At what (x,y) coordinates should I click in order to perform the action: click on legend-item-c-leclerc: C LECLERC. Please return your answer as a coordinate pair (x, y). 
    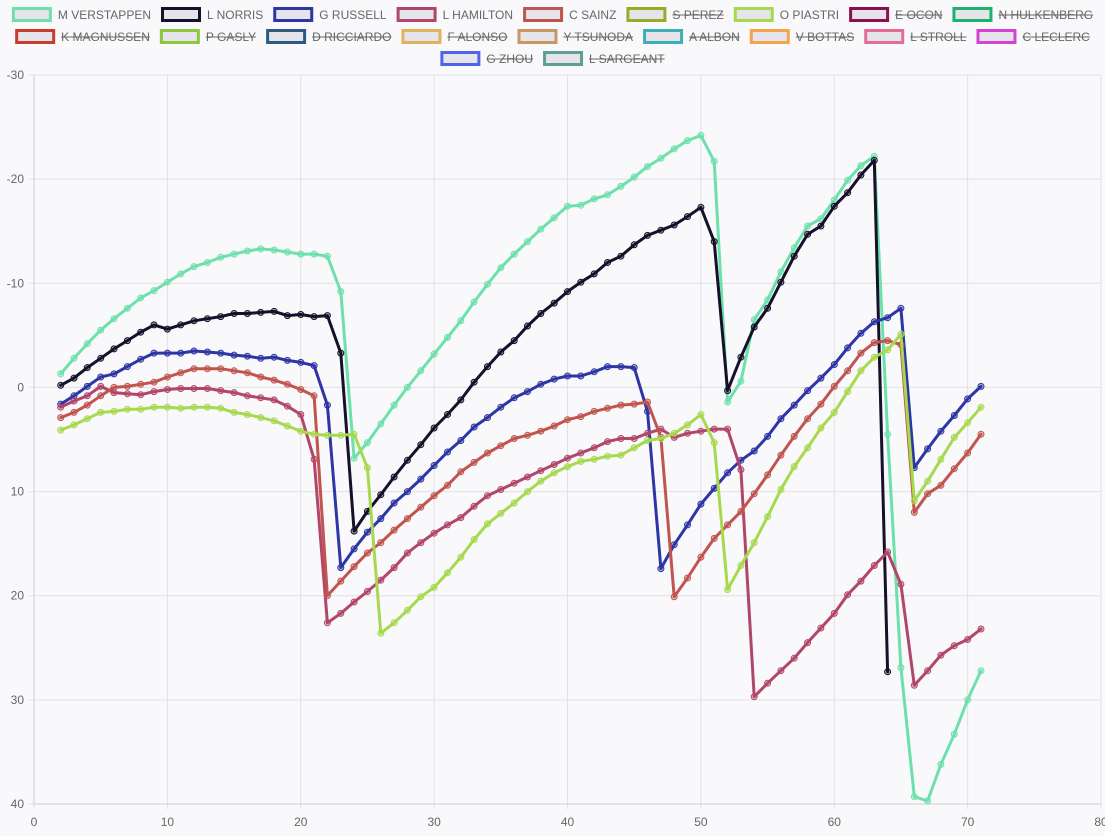
    Looking at the image, I should click on (1033, 36).